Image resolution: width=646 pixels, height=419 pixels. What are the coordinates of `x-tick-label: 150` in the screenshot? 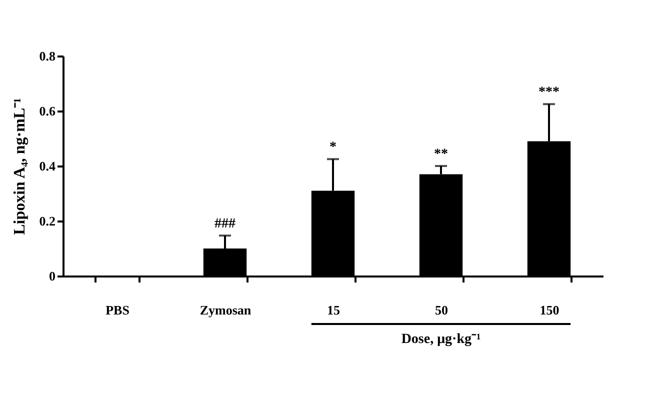 It's located at (550, 310).